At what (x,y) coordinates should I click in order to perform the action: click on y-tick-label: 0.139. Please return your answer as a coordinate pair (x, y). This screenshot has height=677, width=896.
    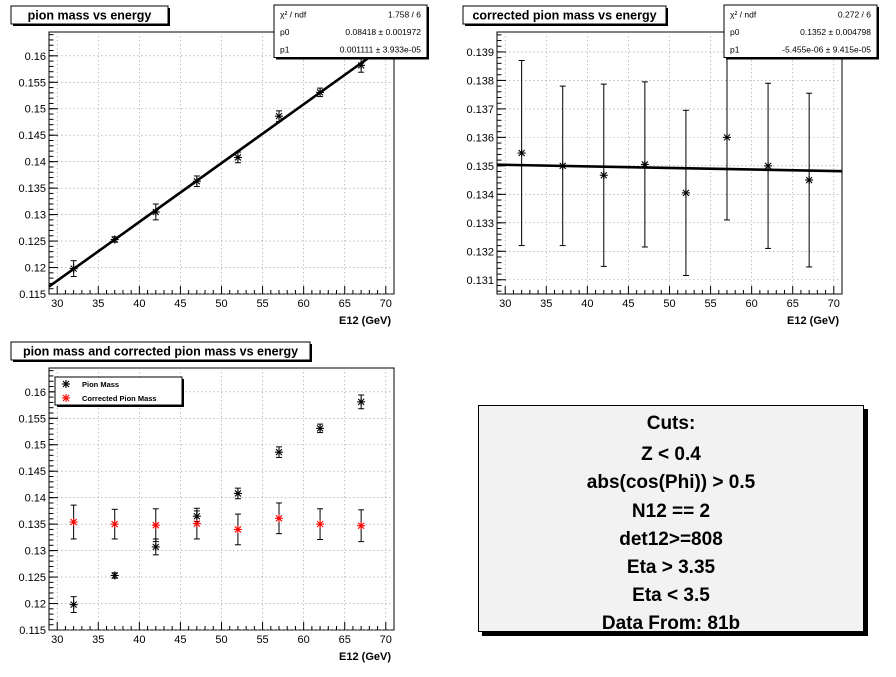
    Looking at the image, I should click on (480, 53).